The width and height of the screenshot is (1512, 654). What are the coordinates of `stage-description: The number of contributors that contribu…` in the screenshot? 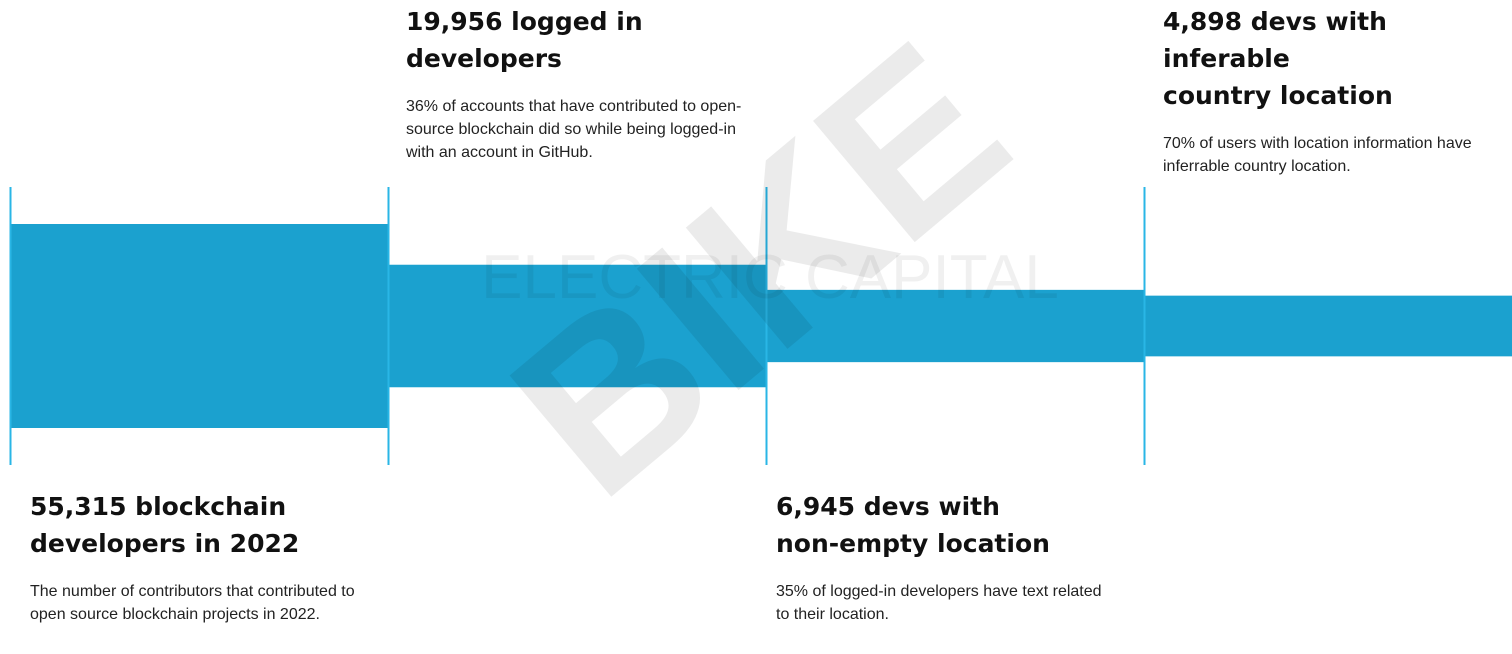 It's located at (192, 603).